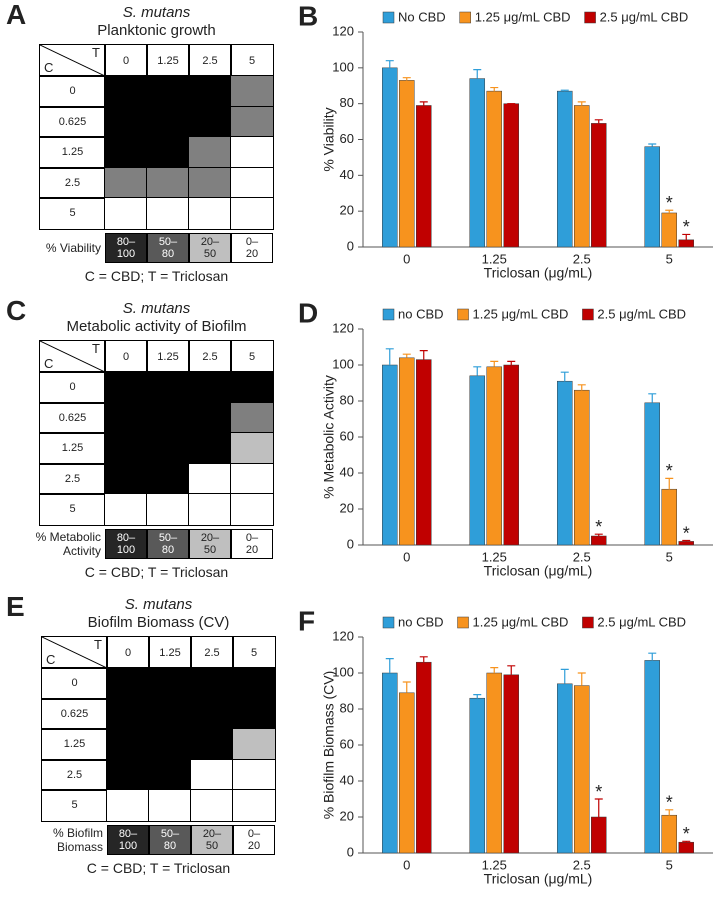 This screenshot has height=900, width=725. What do you see at coordinates (72, 121) in the screenshot?
I see `row-label: 0.625` at bounding box center [72, 121].